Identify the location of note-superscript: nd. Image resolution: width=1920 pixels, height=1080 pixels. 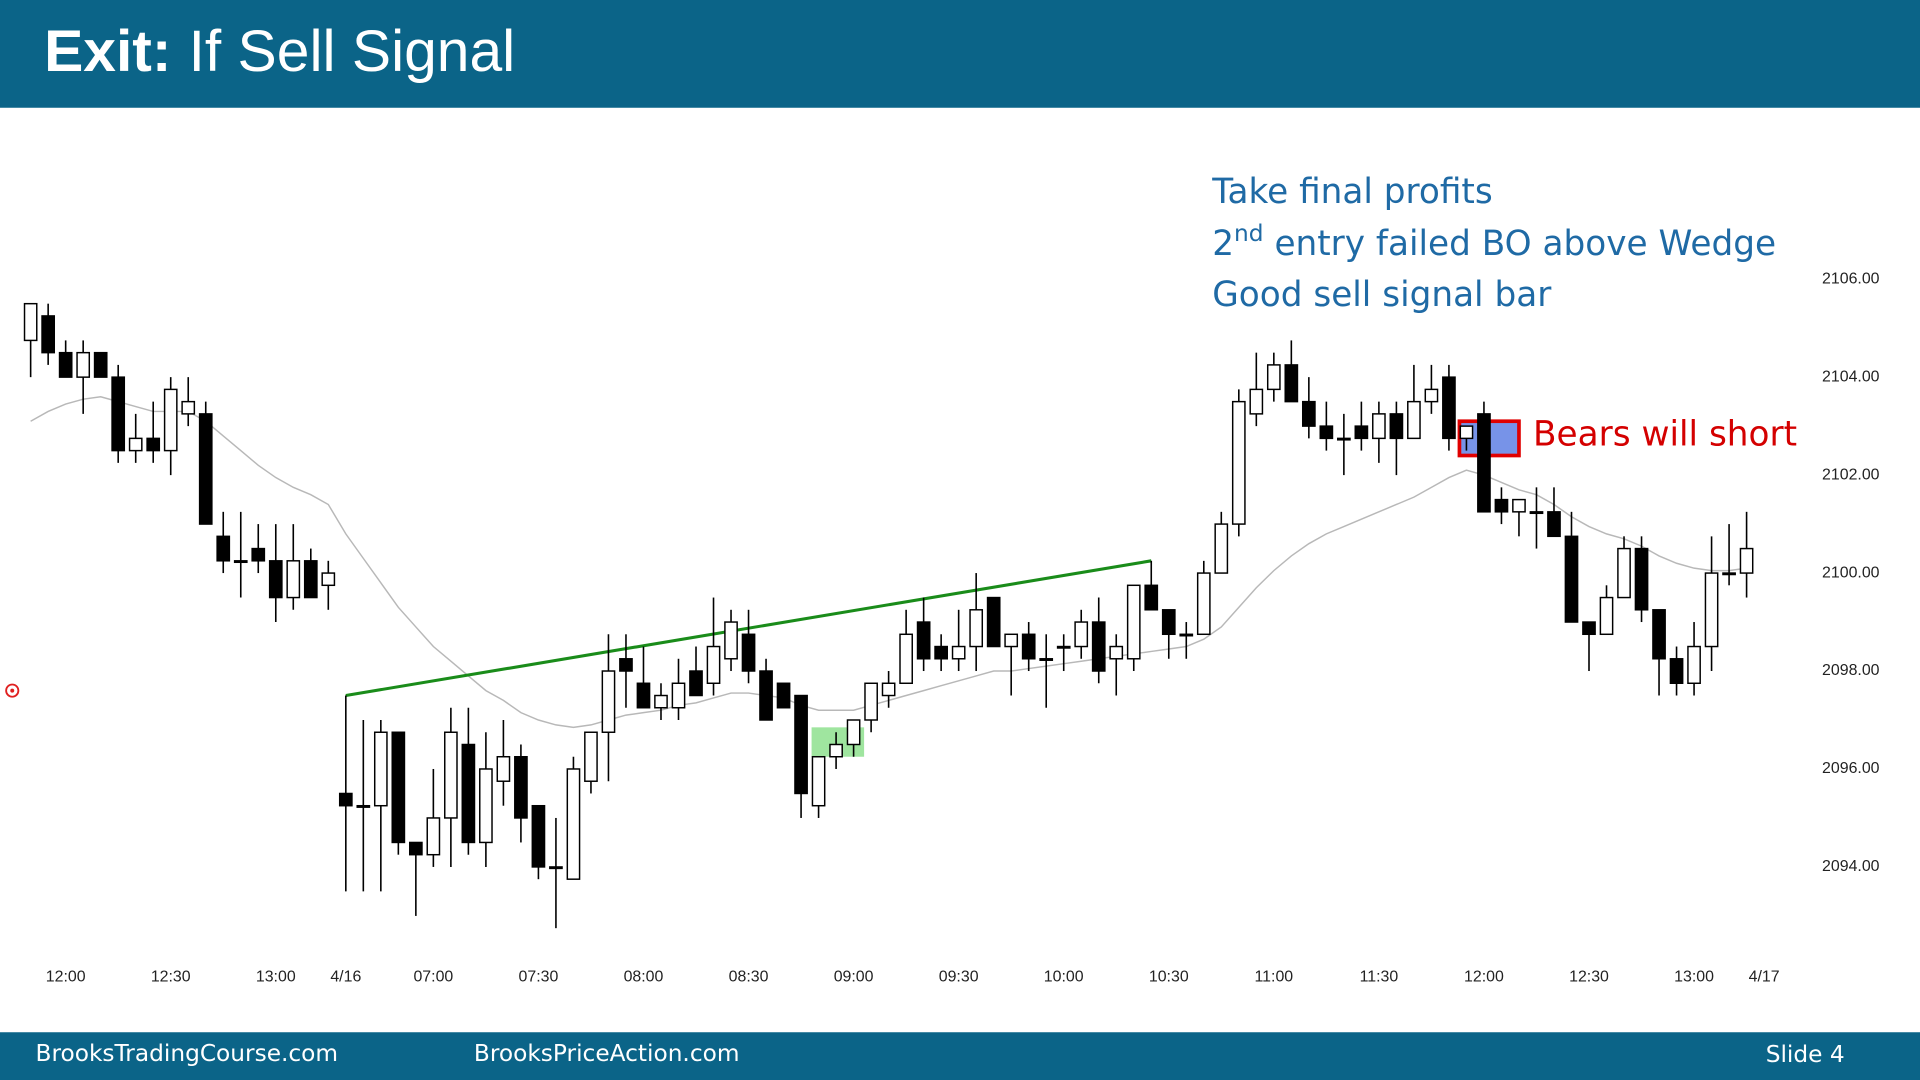
(1249, 232).